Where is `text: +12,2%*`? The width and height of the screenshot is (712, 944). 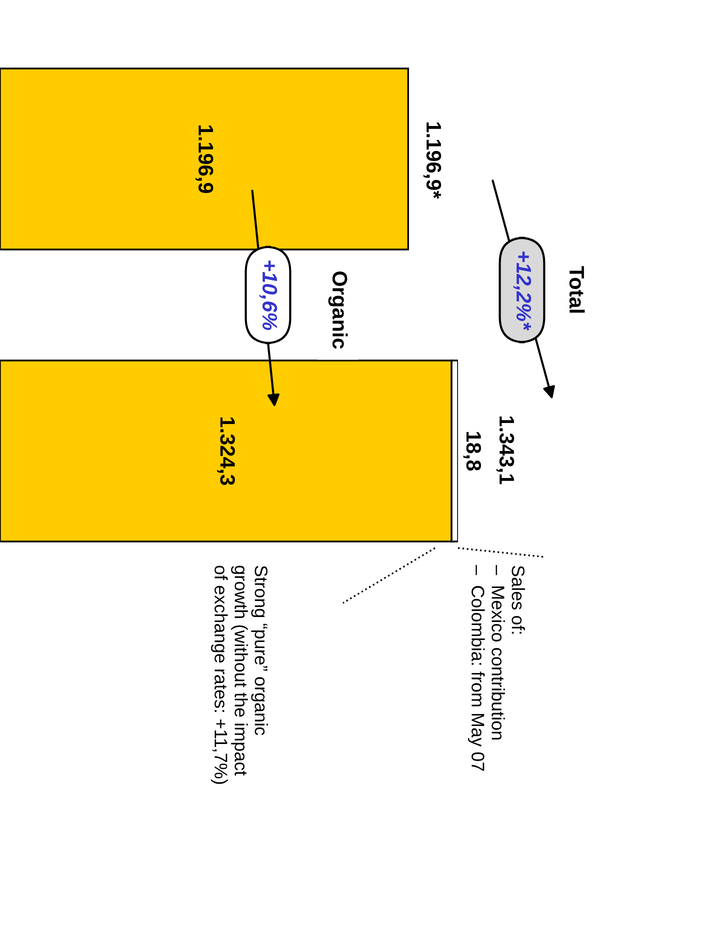 text: +12,2%* is located at coordinates (522, 291).